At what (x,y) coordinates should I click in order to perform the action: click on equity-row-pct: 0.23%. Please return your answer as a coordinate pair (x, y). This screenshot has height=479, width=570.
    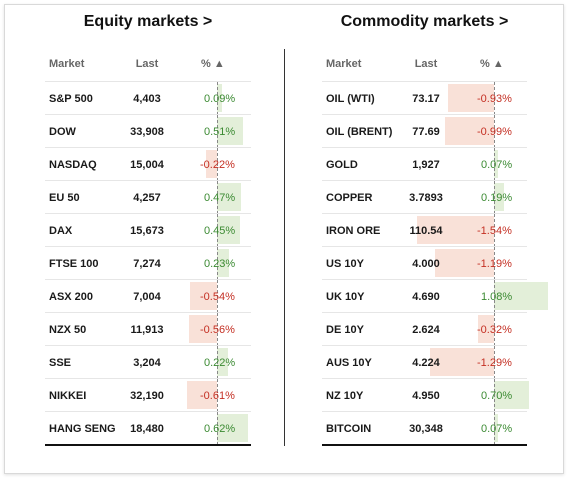
    Looking at the image, I should click on (220, 264).